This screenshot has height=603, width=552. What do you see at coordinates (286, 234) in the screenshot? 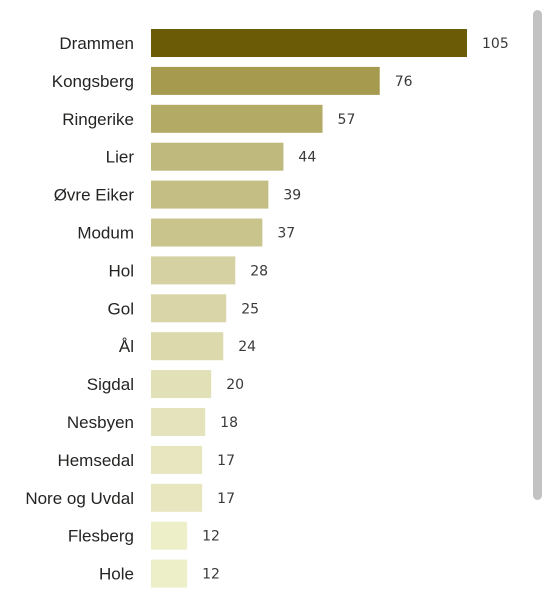
I see `value-label: 37` at bounding box center [286, 234].